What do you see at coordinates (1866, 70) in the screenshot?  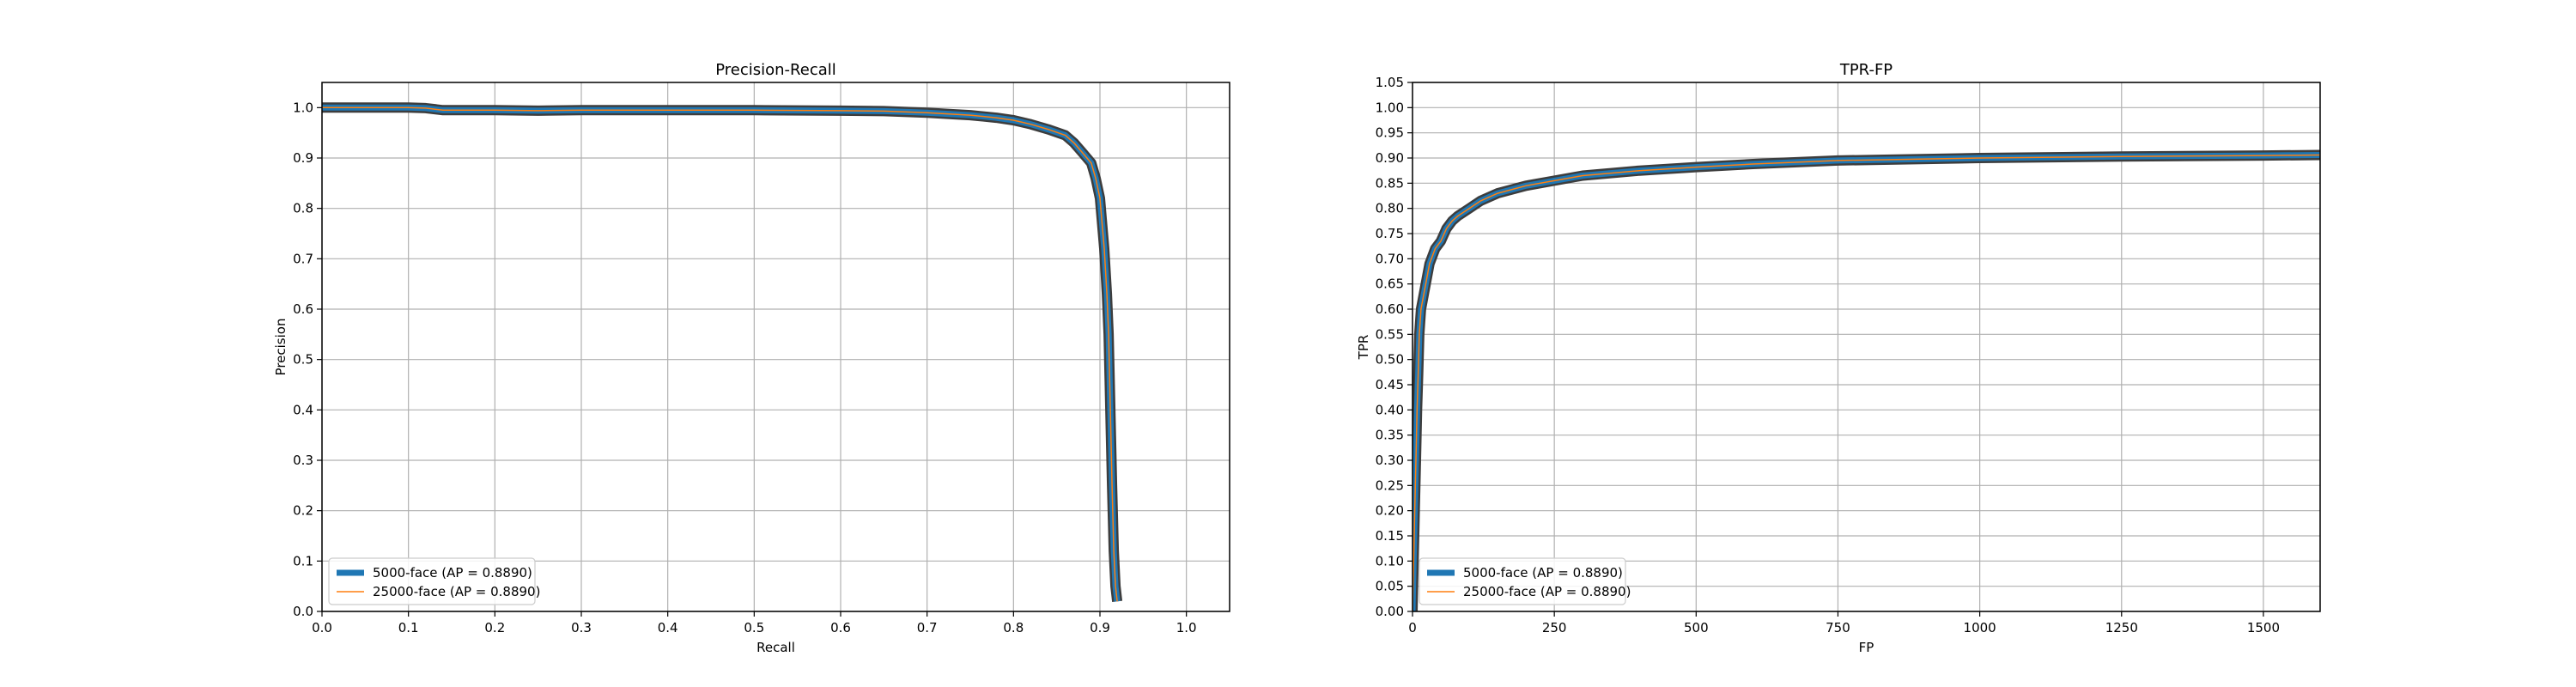 I see `chart-title: TPR-FP` at bounding box center [1866, 70].